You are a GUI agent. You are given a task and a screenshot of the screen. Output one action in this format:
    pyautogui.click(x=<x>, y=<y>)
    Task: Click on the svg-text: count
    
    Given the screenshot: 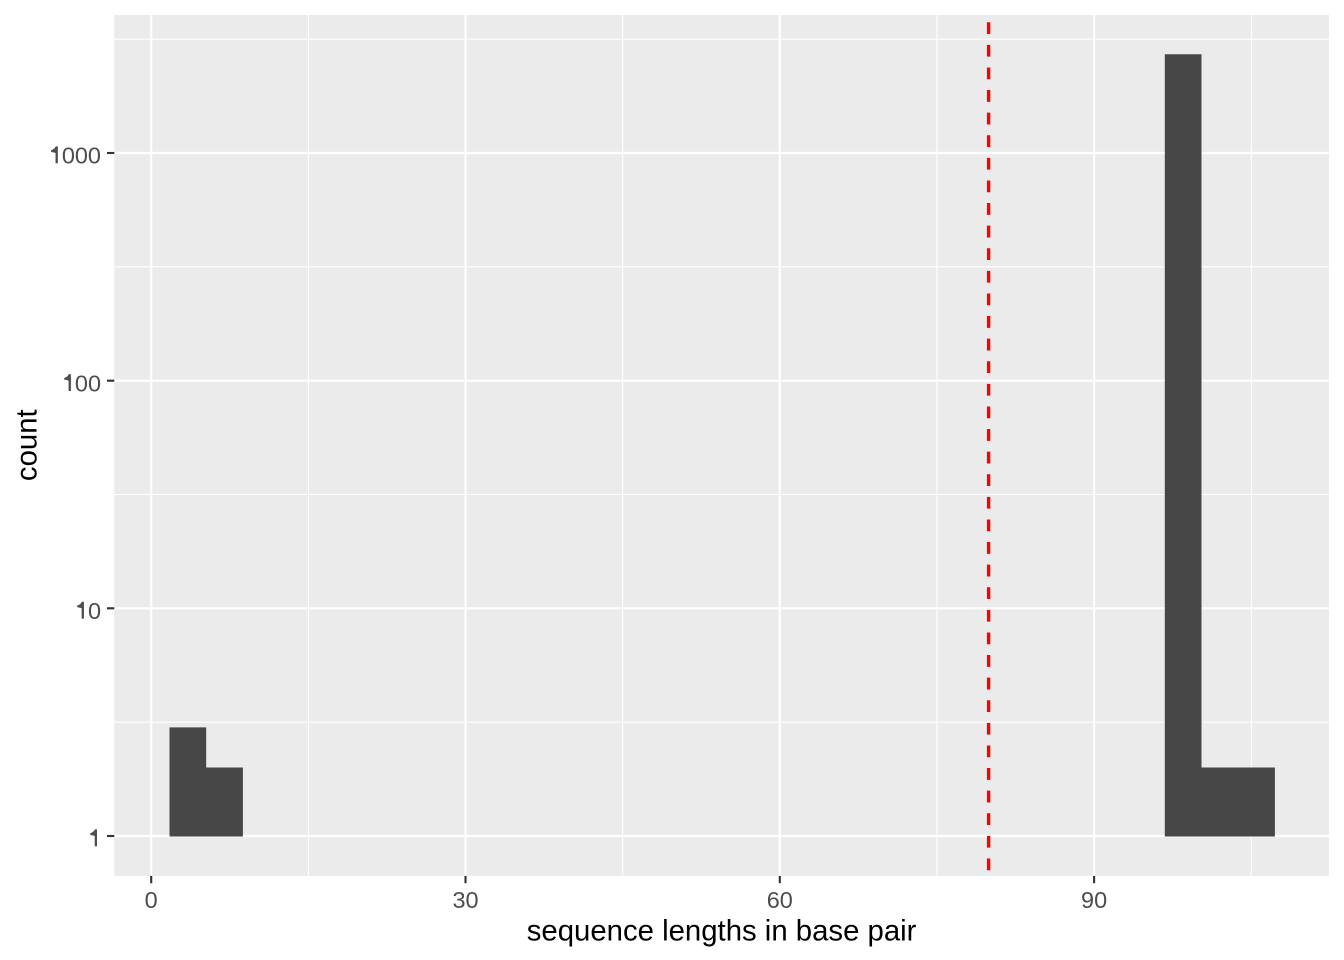 What is the action you would take?
    pyautogui.click(x=26, y=445)
    